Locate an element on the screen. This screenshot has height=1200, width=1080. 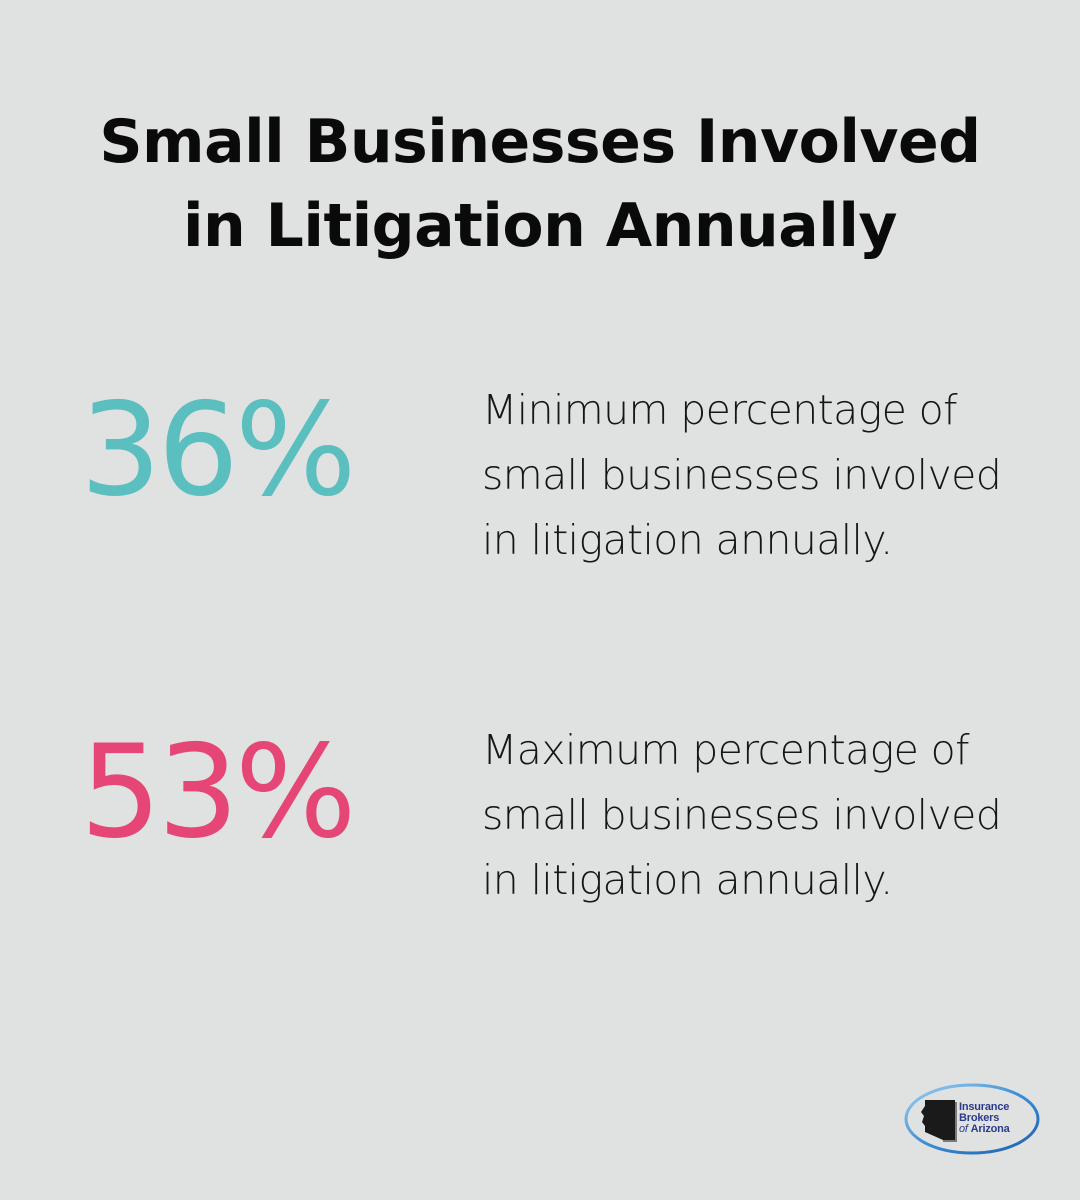
title-line-2: in Litigation Annually is located at coordinates (540, 226).